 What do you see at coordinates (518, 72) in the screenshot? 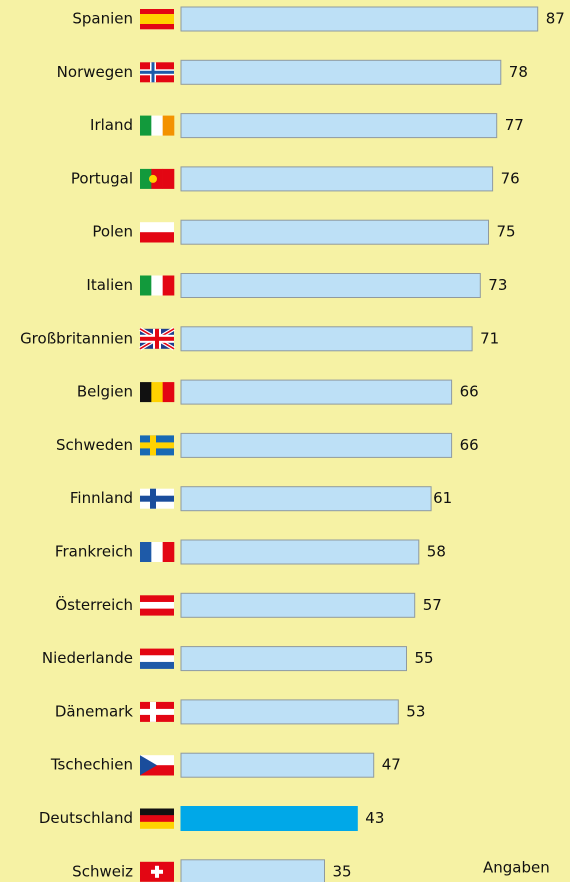
I see `value-label: 78` at bounding box center [518, 72].